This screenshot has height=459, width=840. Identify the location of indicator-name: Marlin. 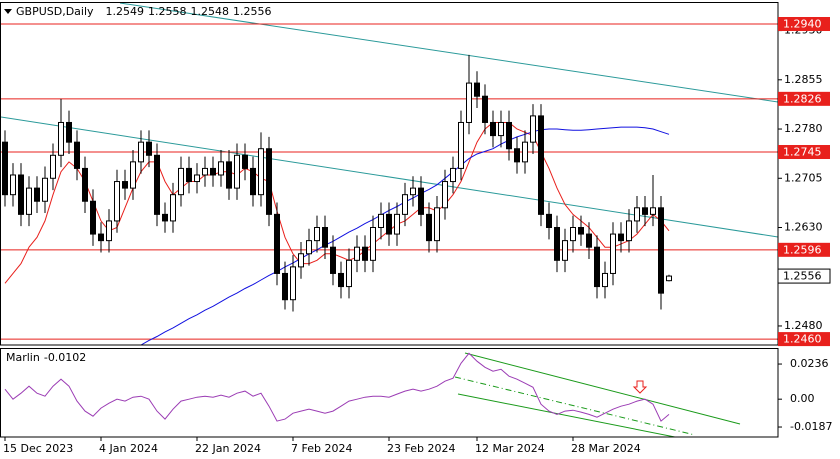
(23, 357).